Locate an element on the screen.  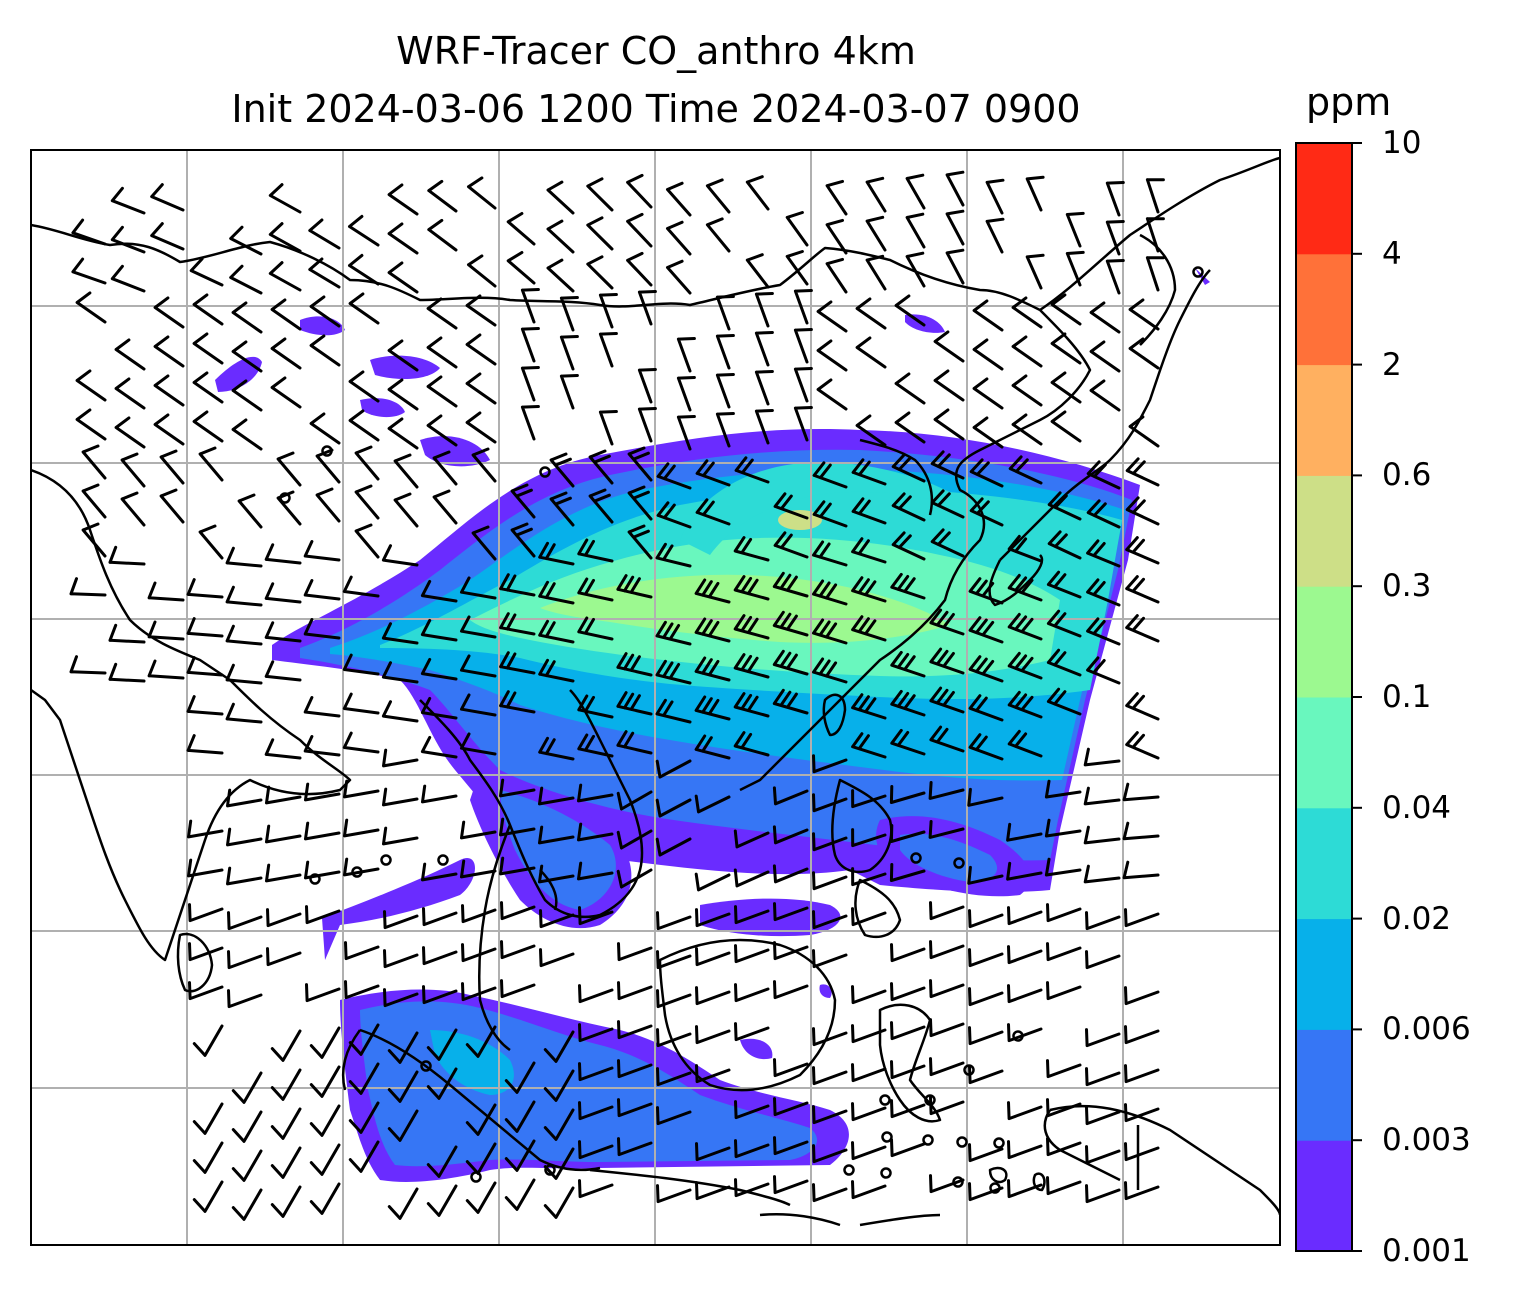
colorbar-tick-label: 0.04 is located at coordinates (1417, 807).